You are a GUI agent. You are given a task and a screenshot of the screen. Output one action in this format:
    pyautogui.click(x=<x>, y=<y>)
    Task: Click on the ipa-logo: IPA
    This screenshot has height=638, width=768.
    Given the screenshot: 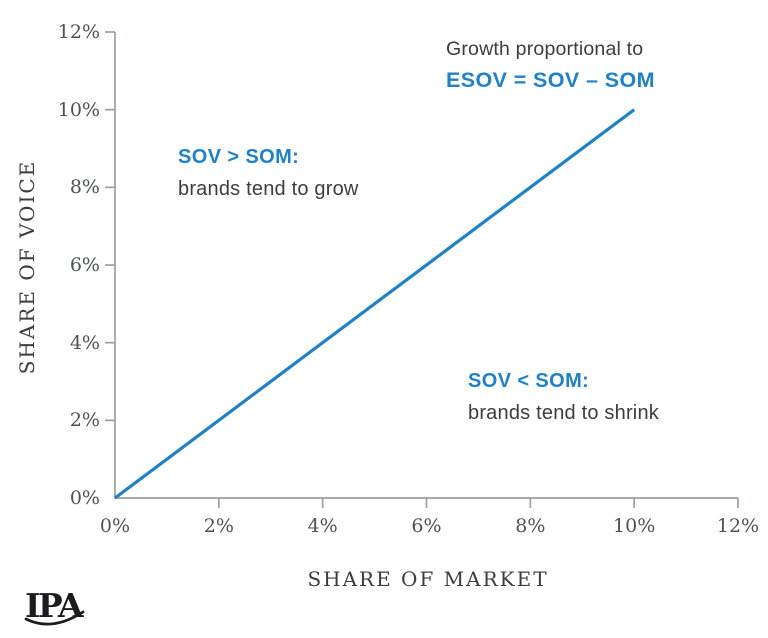 What is the action you would take?
    pyautogui.click(x=56, y=609)
    